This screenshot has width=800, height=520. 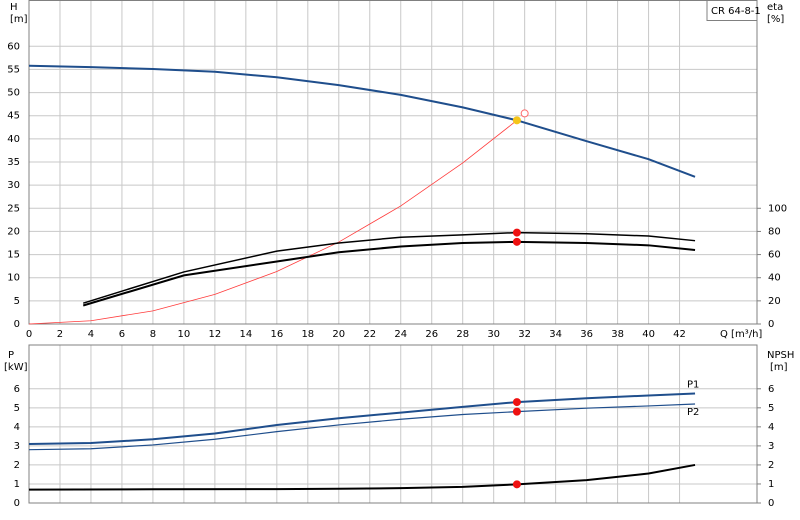 I want to click on x-tick-label: 4, so click(x=91, y=334).